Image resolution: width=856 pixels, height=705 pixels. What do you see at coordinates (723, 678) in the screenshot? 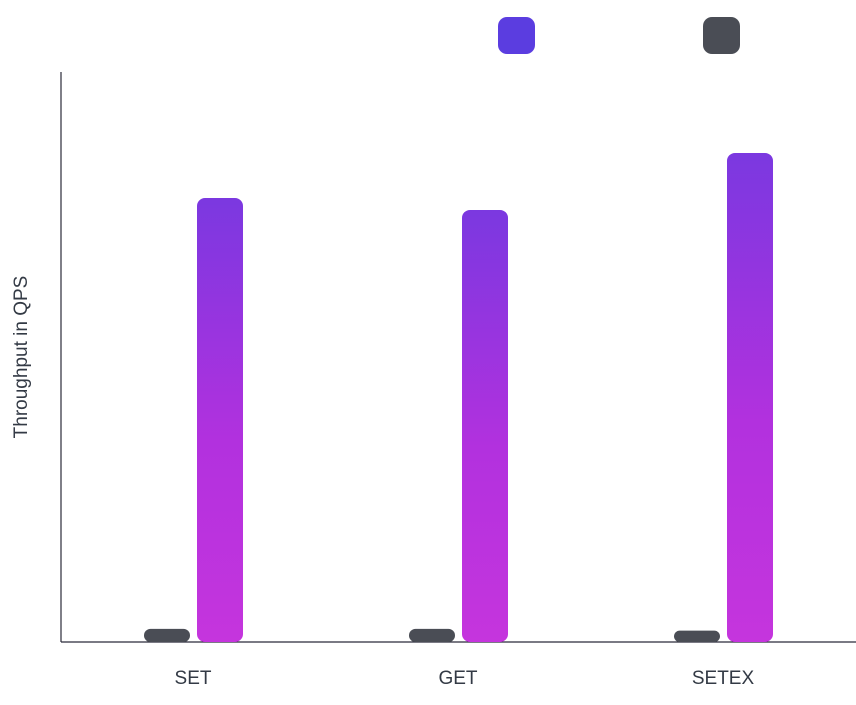
I see `x-tick-label: SETEX` at bounding box center [723, 678].